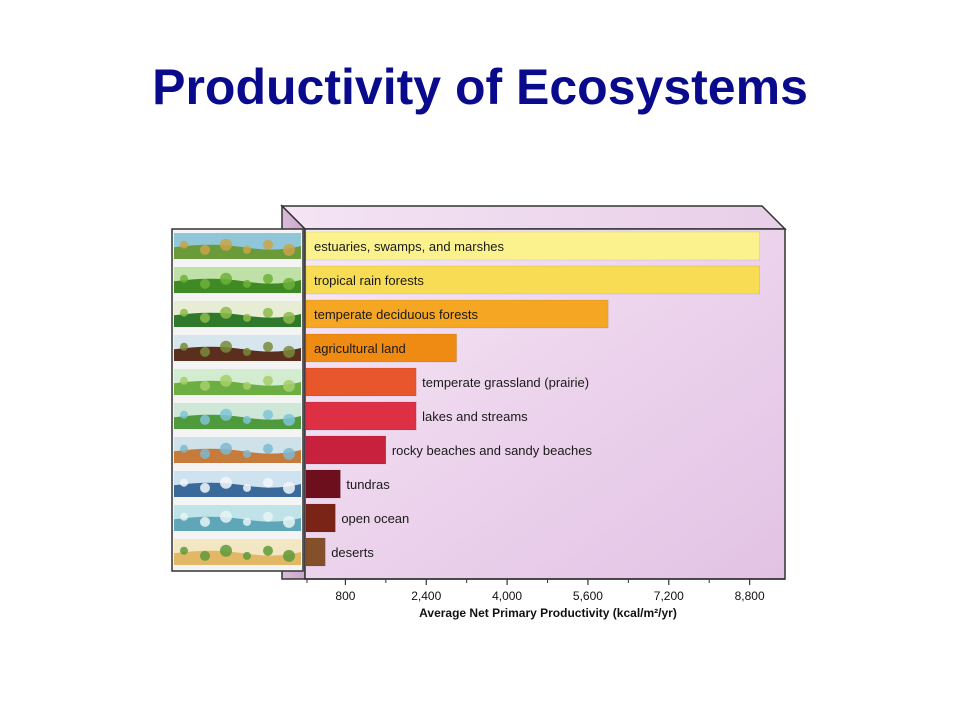  I want to click on bar-label-lakes-and-streams: lakes and streams, so click(475, 416).